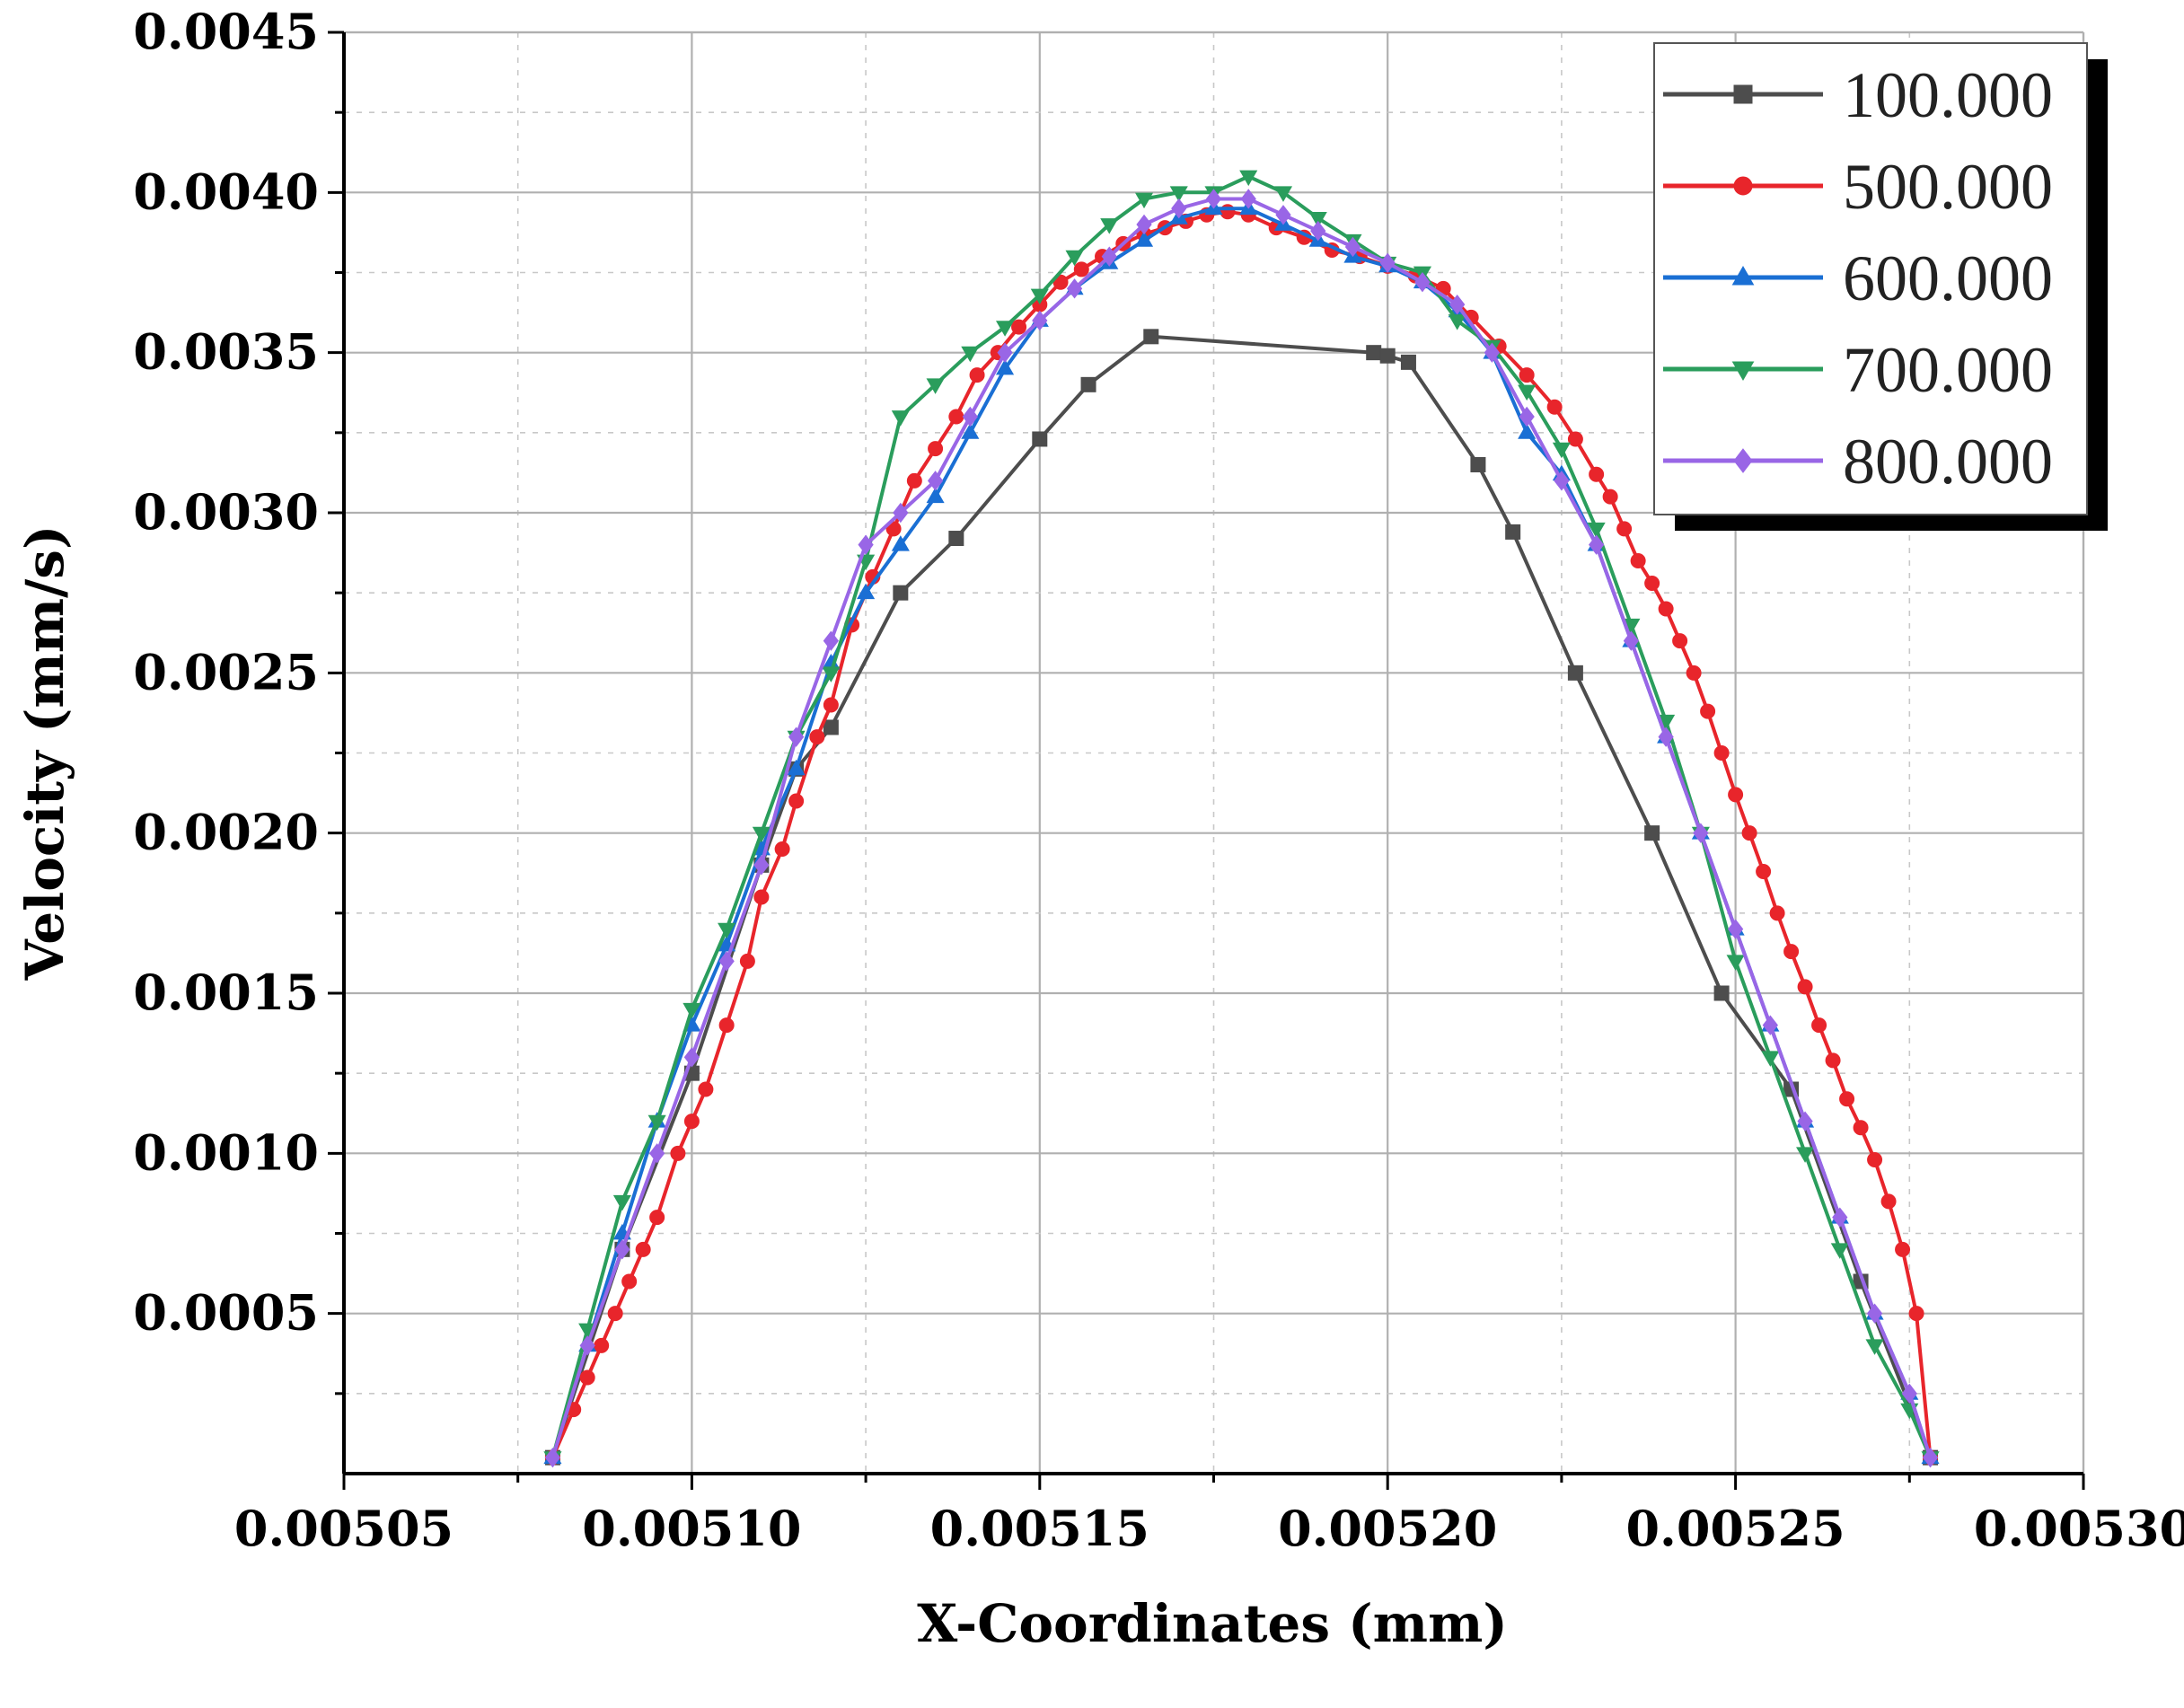 Image resolution: width=2184 pixels, height=1708 pixels. What do you see at coordinates (1039, 1528) in the screenshot?
I see `x-tick-label: 0.00515` at bounding box center [1039, 1528].